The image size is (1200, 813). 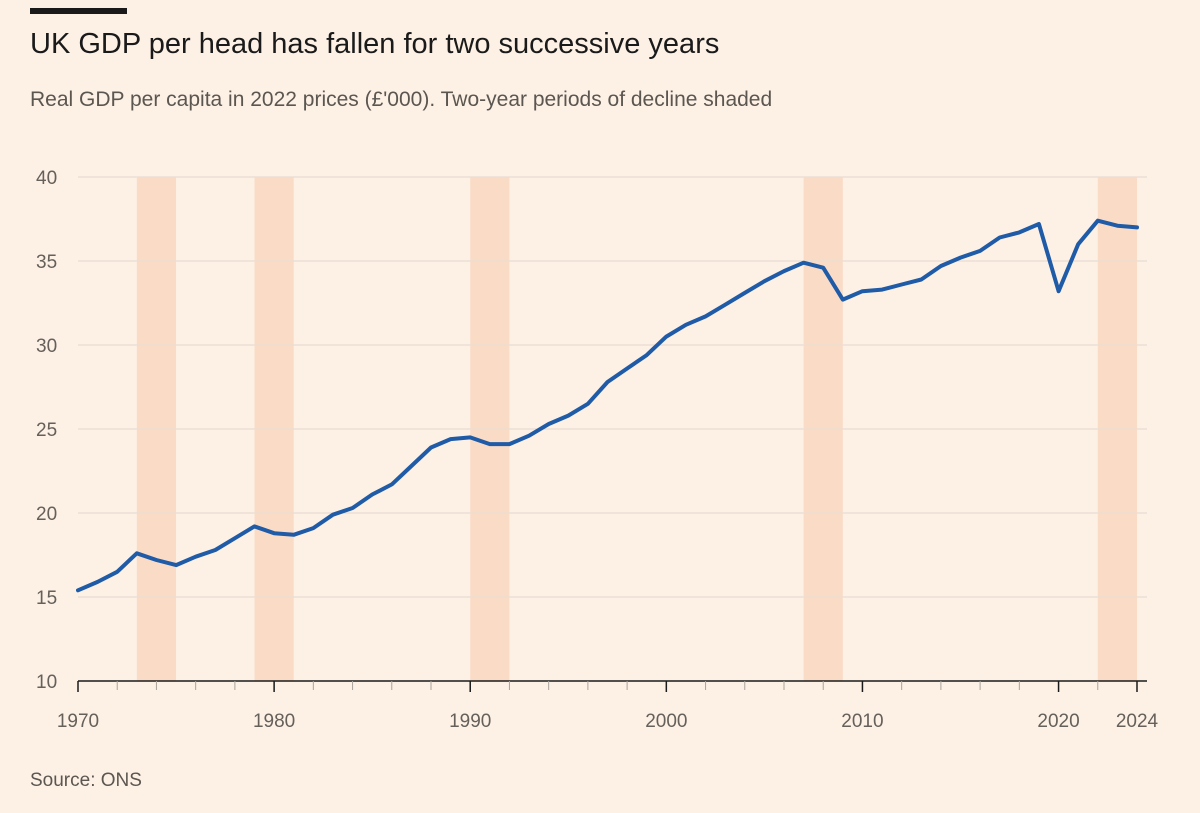 What do you see at coordinates (46, 178) in the screenshot?
I see `y-tick-label-40: 40` at bounding box center [46, 178].